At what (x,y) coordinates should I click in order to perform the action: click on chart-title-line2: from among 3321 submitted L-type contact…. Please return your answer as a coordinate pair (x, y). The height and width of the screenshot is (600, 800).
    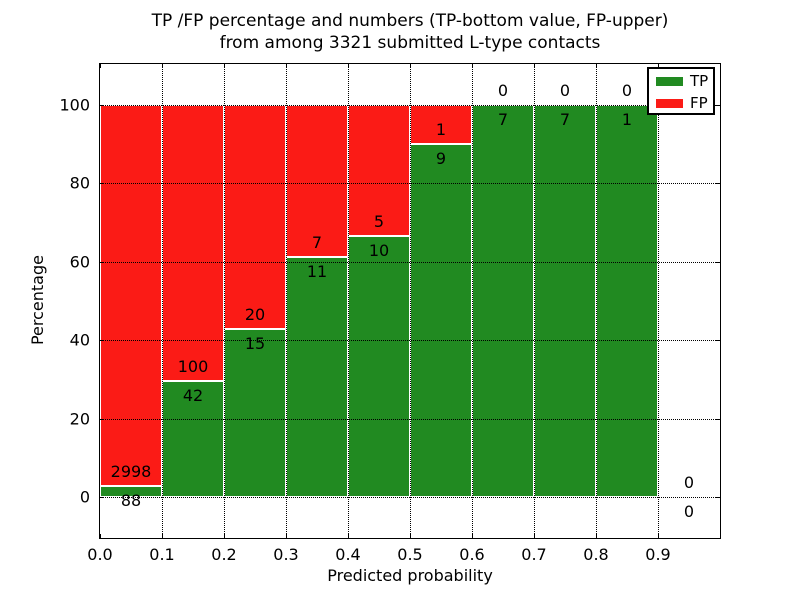
    Looking at the image, I should click on (410, 43).